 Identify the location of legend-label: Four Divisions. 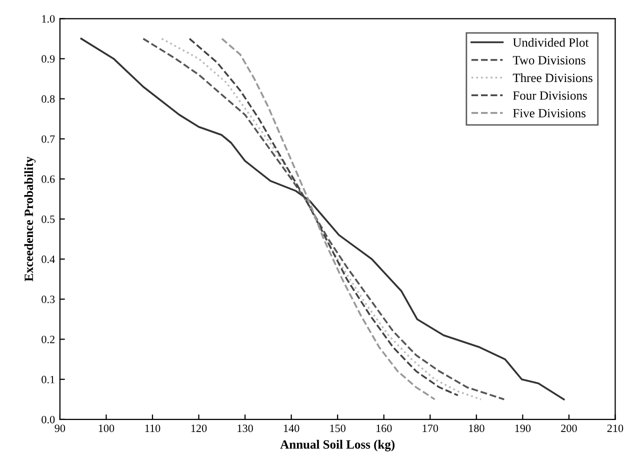
(550, 95).